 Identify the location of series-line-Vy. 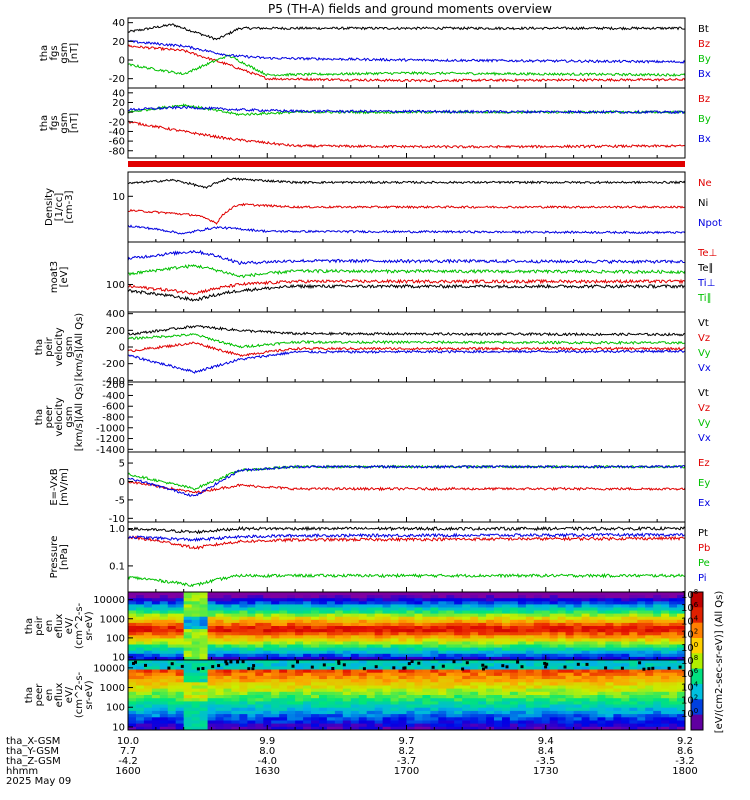
(406, 340).